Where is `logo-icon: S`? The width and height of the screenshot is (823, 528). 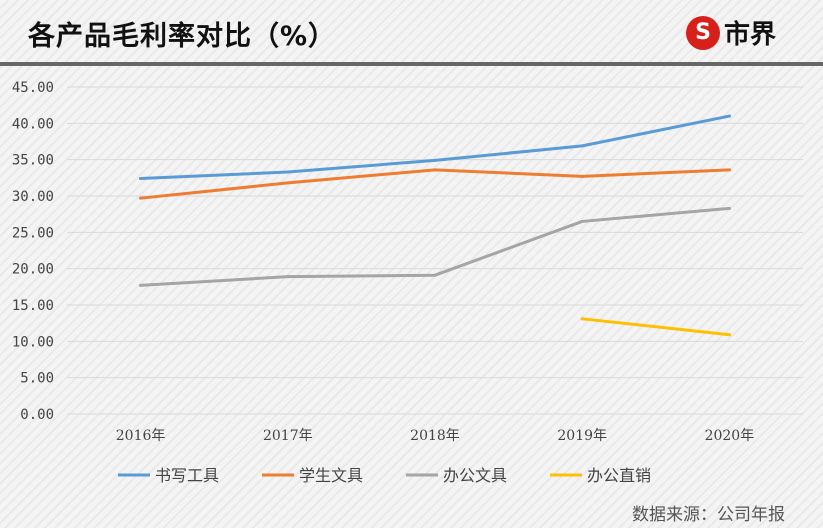
logo-icon: S is located at coordinates (703, 32).